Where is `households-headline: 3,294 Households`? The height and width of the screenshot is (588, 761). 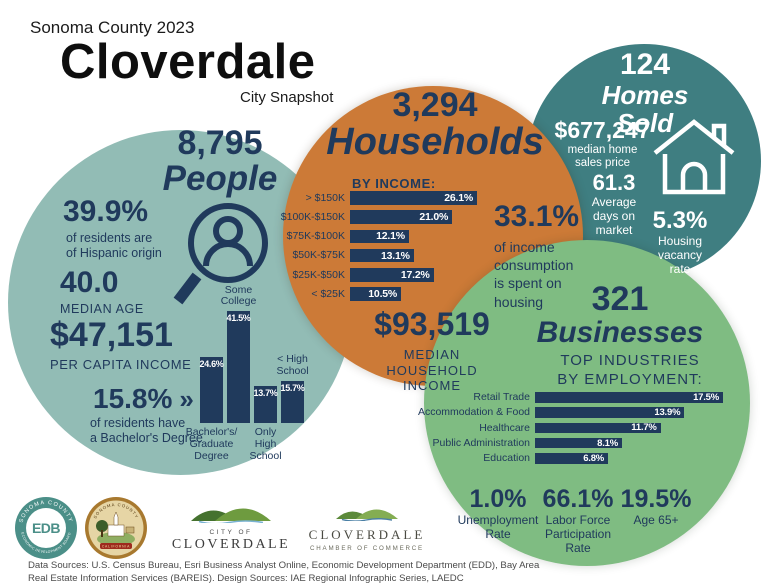
households-headline: 3,294 Households is located at coordinates (435, 125).